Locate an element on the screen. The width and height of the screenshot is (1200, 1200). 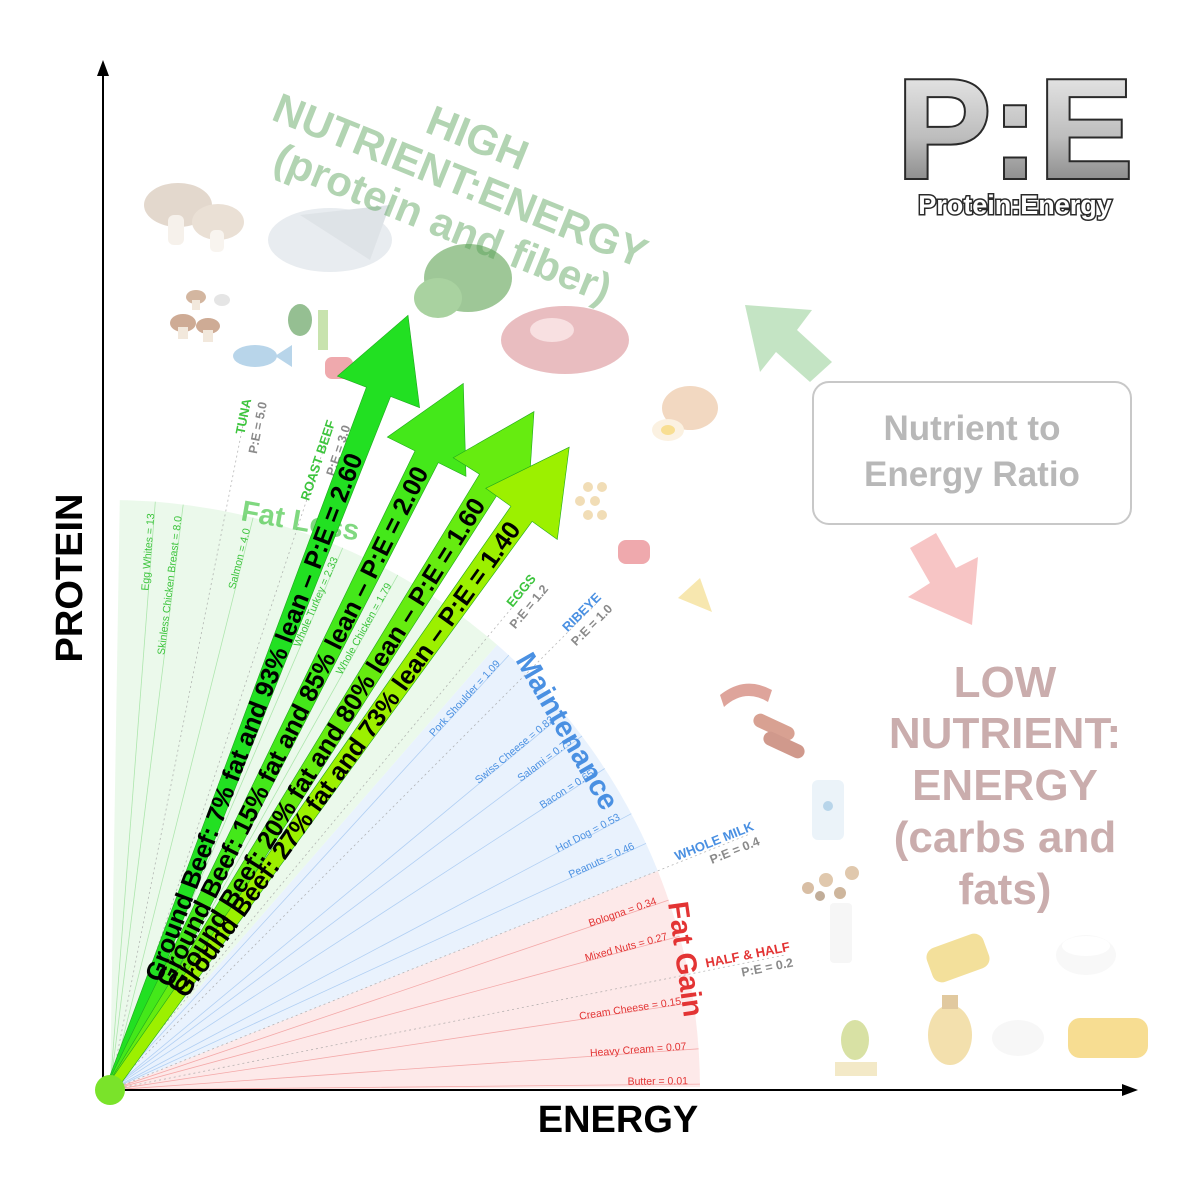
zone-wedge-fat-gain is located at coordinates (405, 980).